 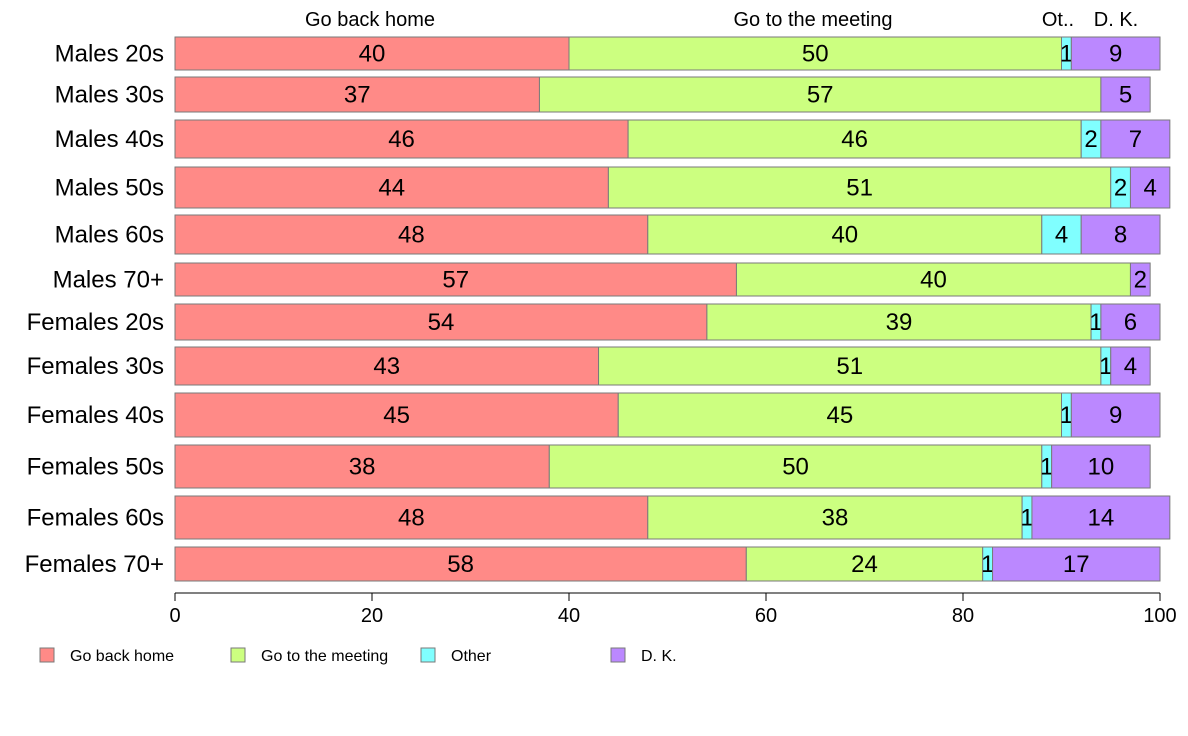 I want to click on top-series-label: Ot.., so click(x=1058, y=20).